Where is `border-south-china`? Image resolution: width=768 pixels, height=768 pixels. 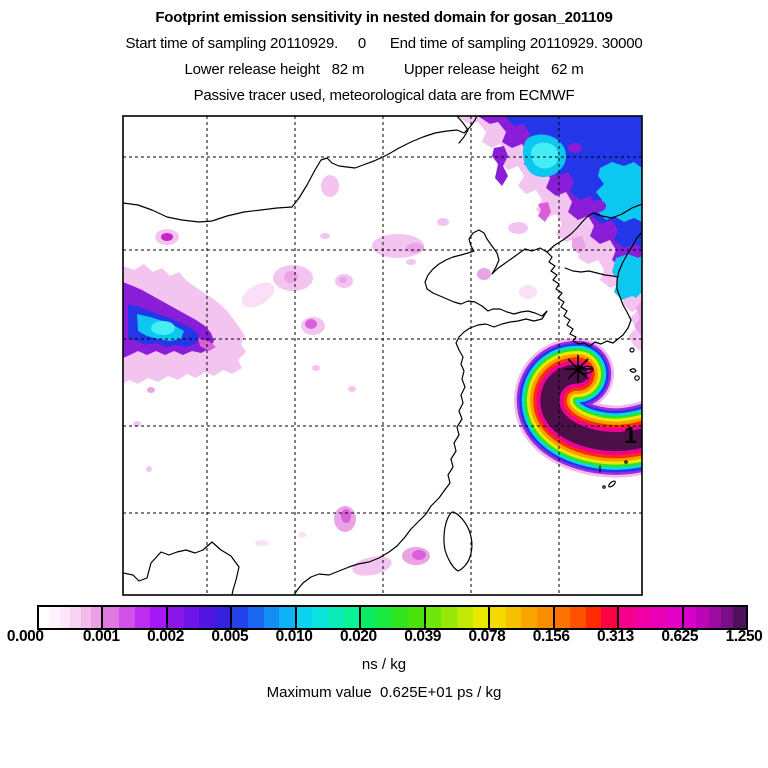
border-south-china is located at coordinates (181, 568).